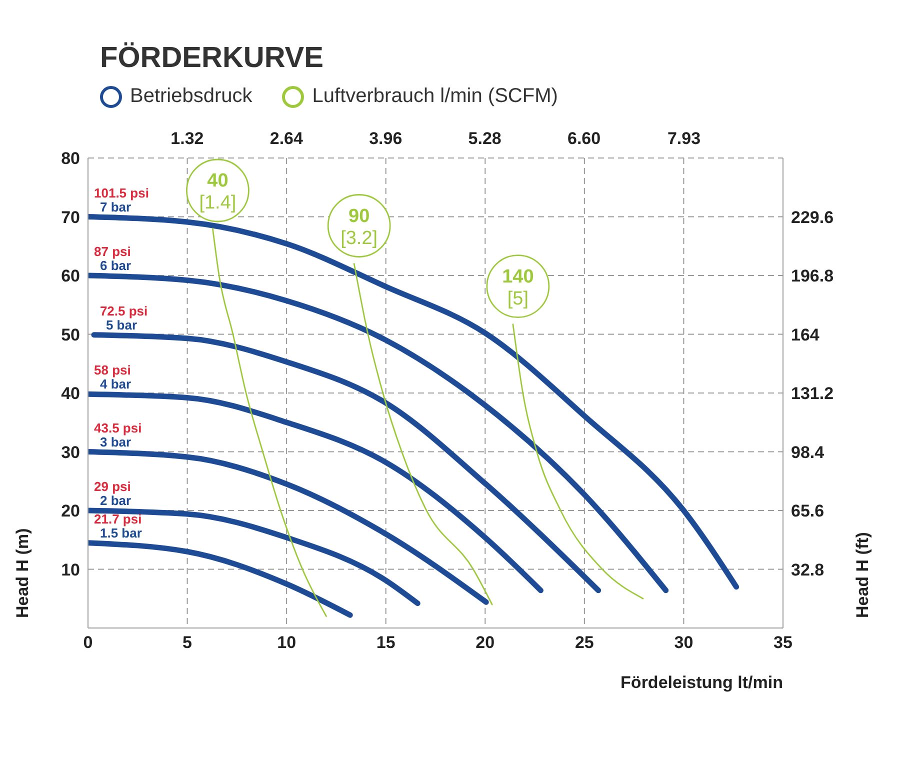 This screenshot has width=900, height=763. What do you see at coordinates (783, 642) in the screenshot?
I see `x-tick-label: 35` at bounding box center [783, 642].